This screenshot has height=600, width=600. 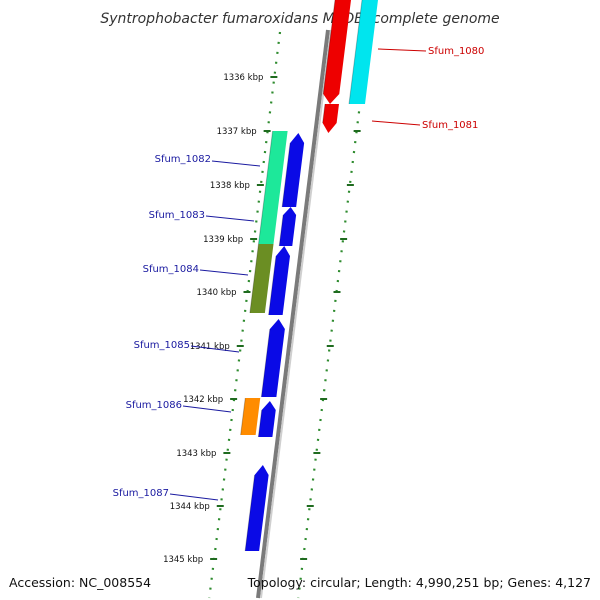 I want to click on kbp-tick-label: 1344 kbp, so click(x=190, y=507).